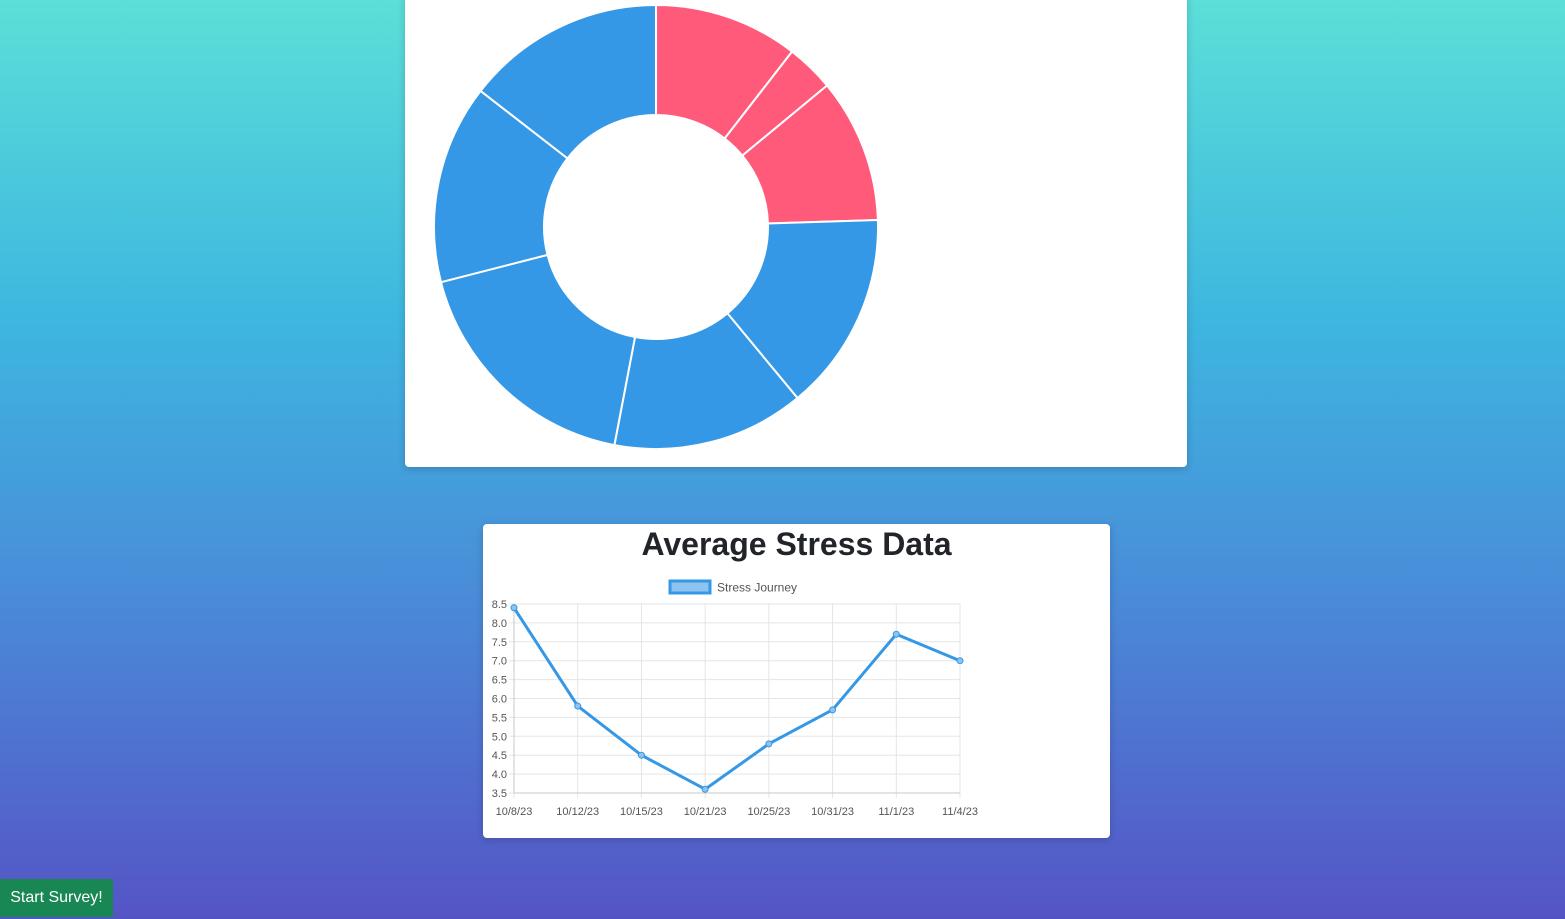  I want to click on y-tick-label: 4.0, so click(499, 775).